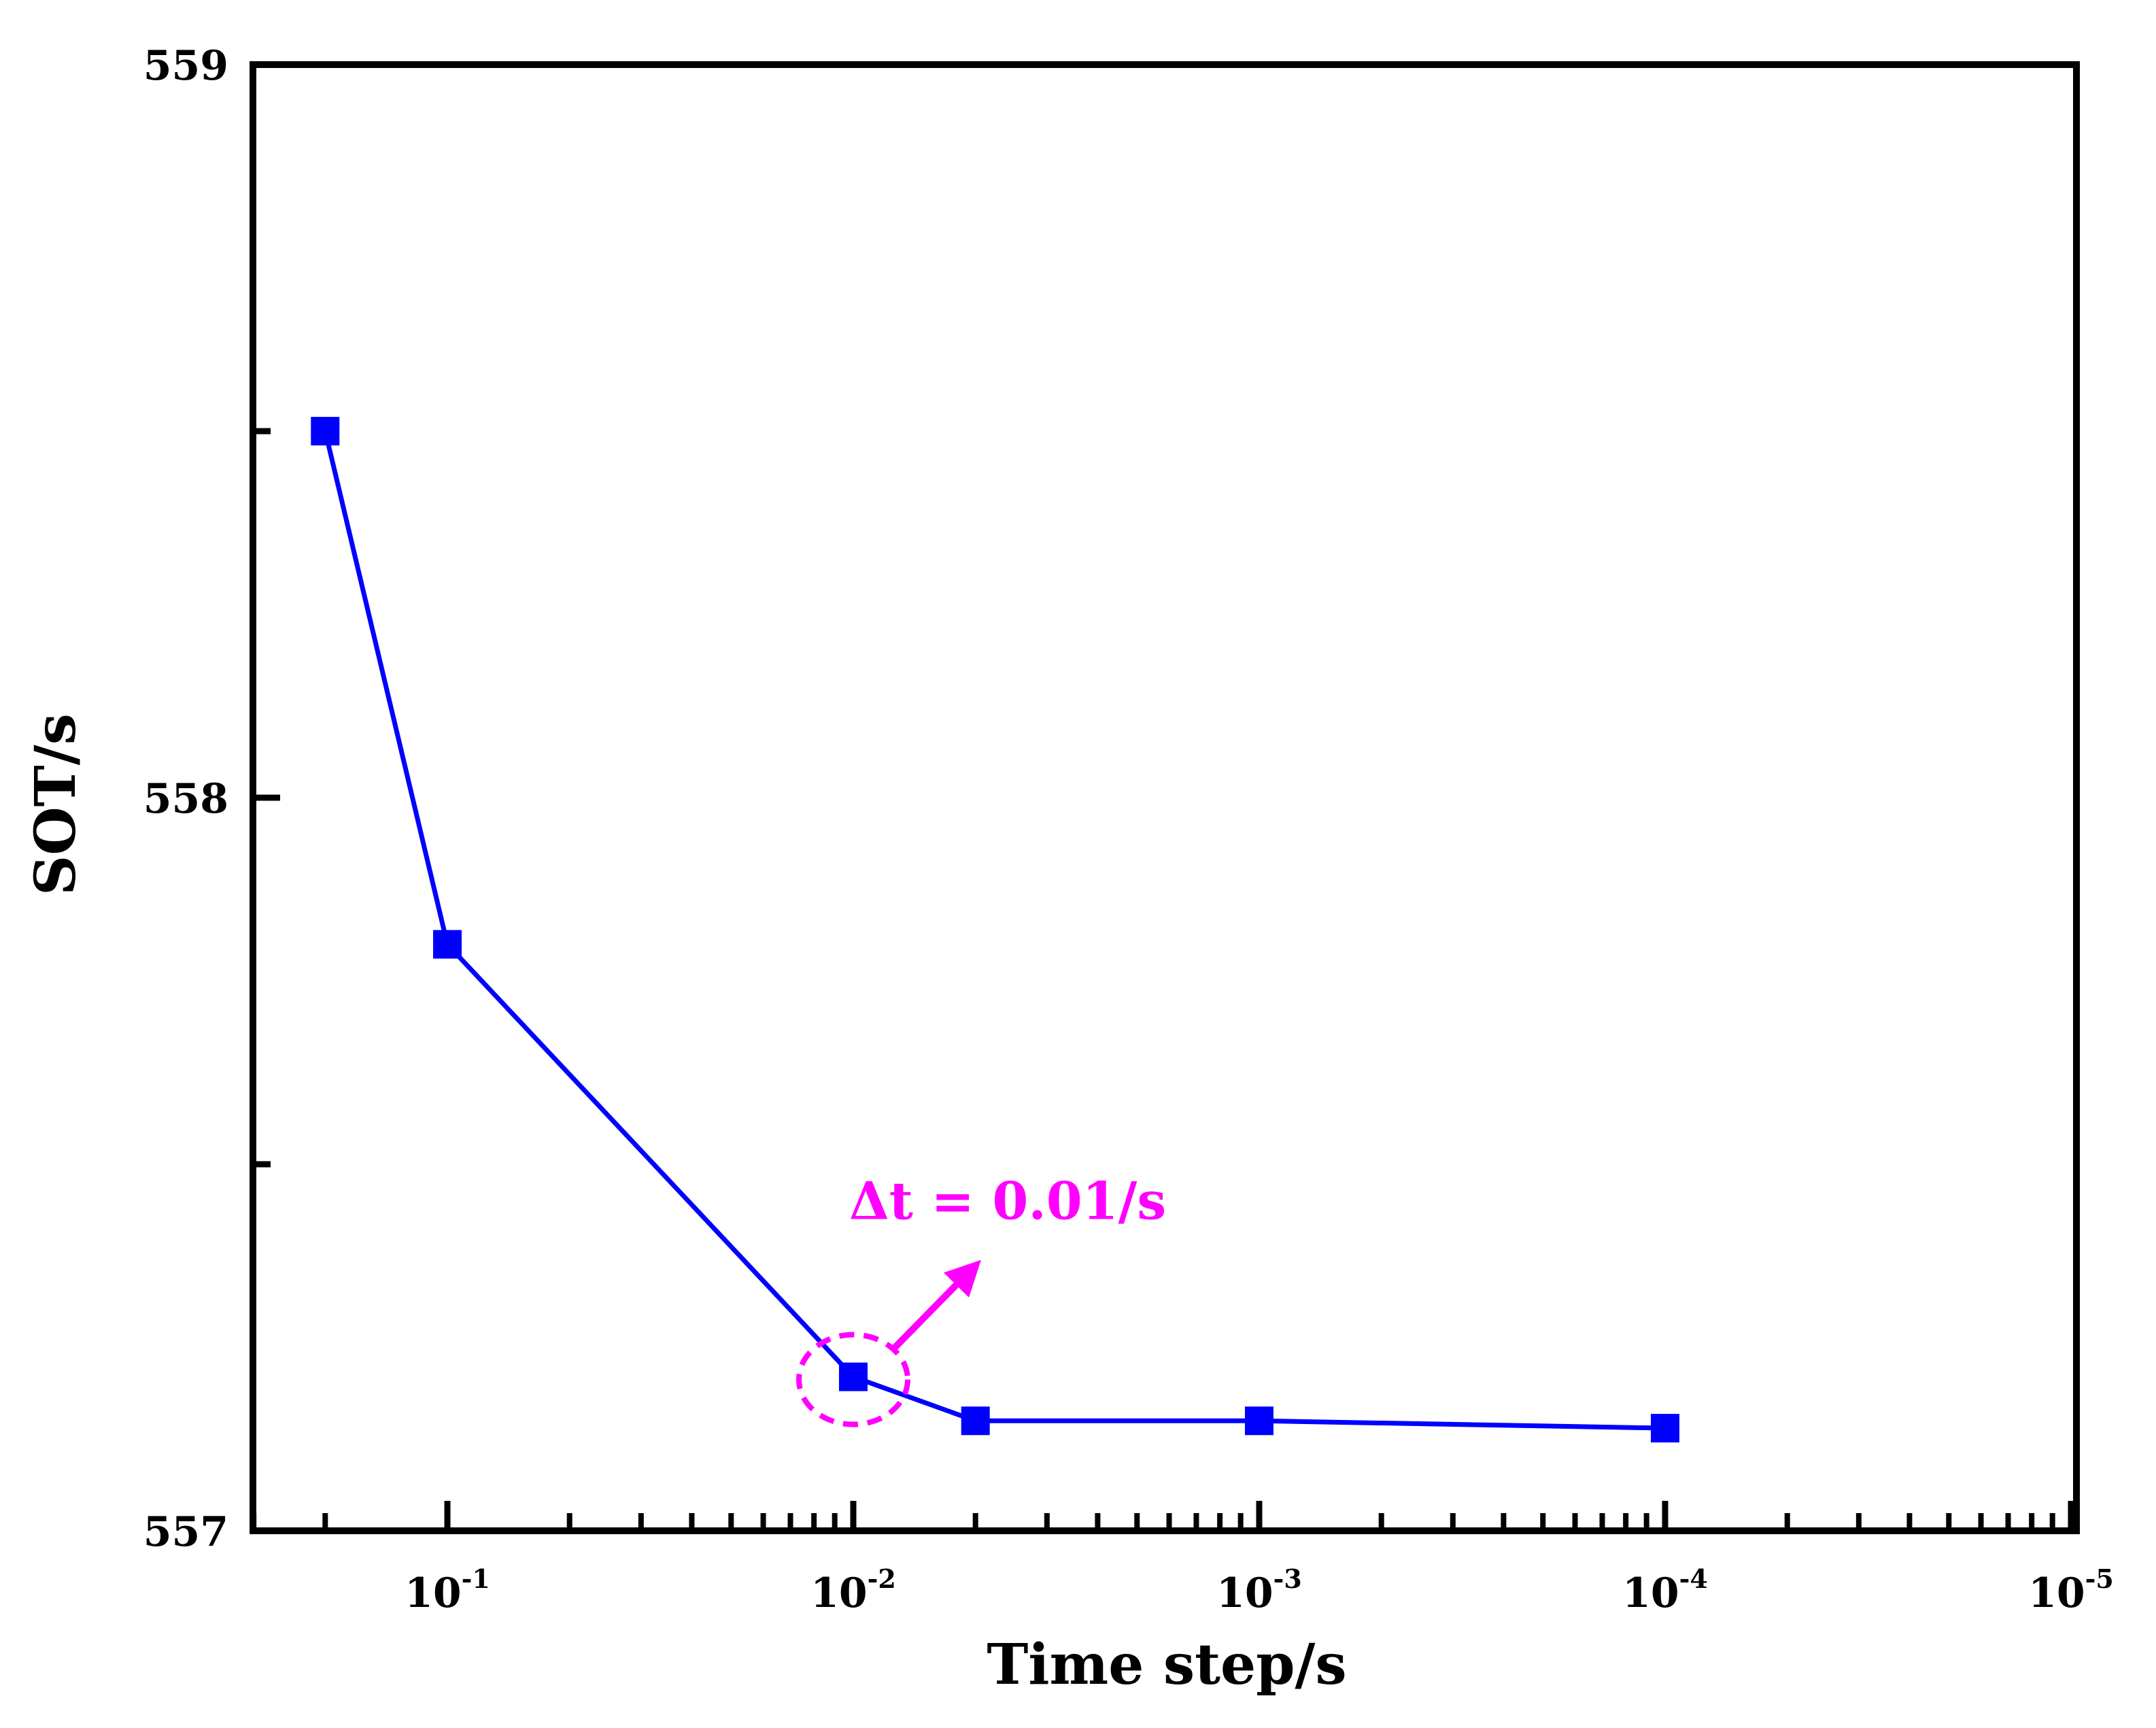  I want to click on x-tick-label-exponent: -5, so click(2099, 1579).